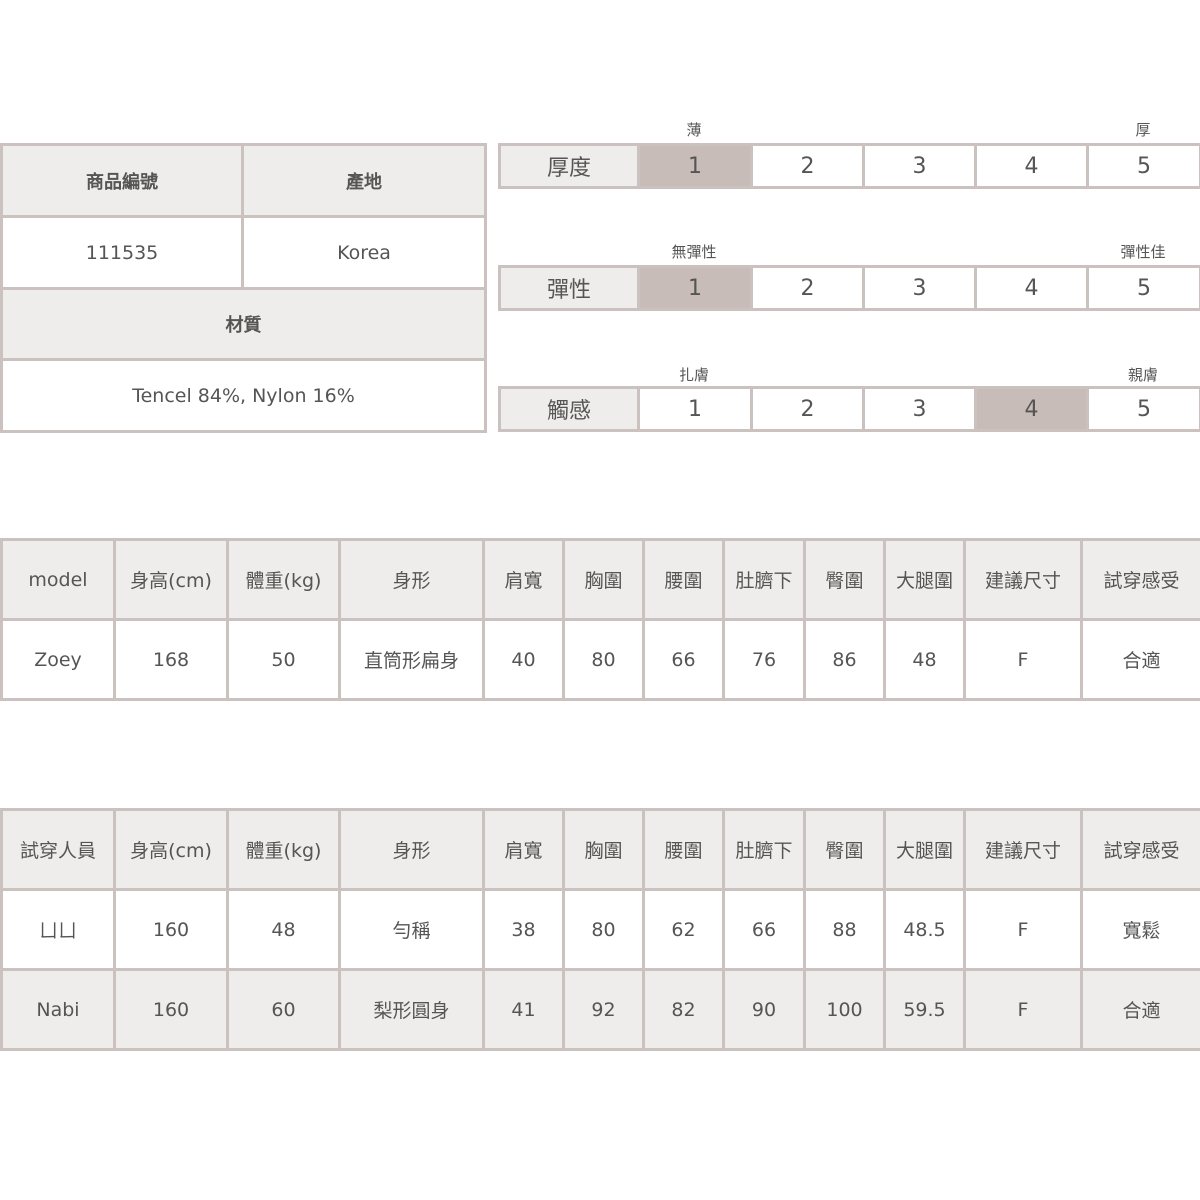 The height and width of the screenshot is (1200, 1200). I want to click on scale-low-label: 無彈性, so click(694, 252).